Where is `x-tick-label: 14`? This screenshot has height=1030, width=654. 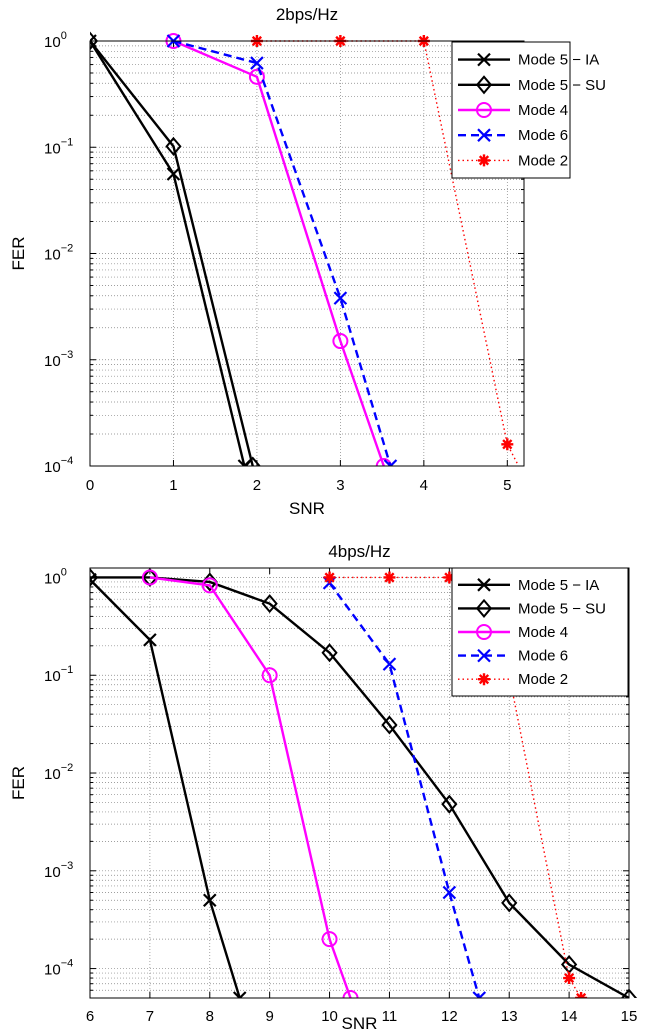 x-tick-label: 14 is located at coordinates (569, 1016).